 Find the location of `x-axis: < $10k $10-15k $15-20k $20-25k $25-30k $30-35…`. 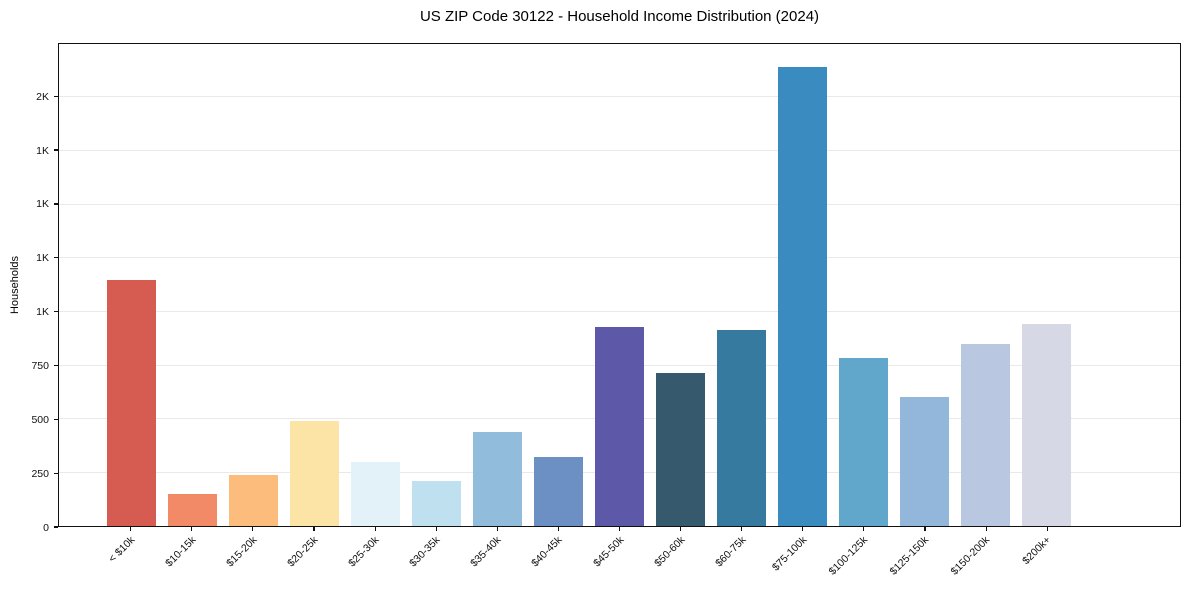

x-axis: < $10k $10-15k $15-20k $20-25k $25-30k $30-35… is located at coordinates (619, 558).